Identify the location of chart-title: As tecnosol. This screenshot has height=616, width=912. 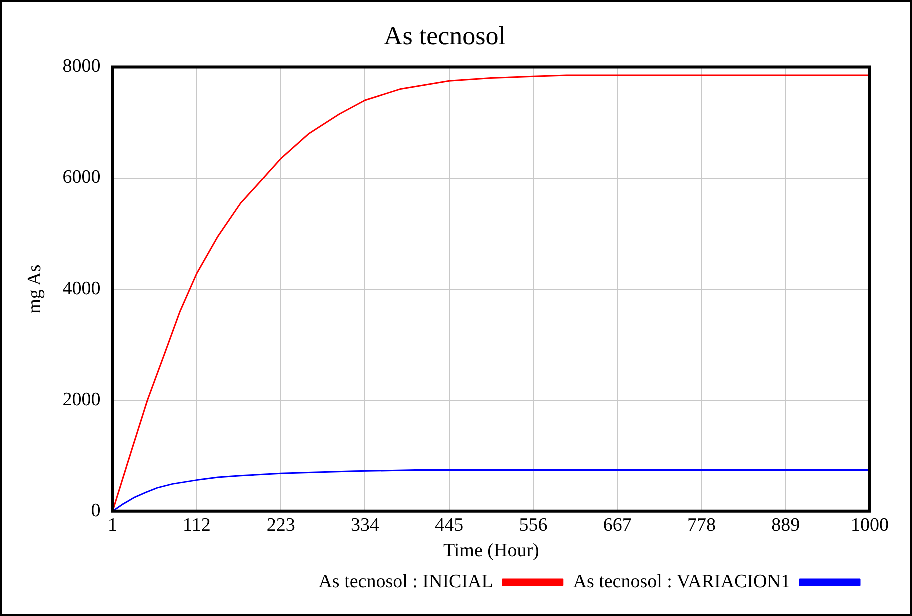
(445, 35).